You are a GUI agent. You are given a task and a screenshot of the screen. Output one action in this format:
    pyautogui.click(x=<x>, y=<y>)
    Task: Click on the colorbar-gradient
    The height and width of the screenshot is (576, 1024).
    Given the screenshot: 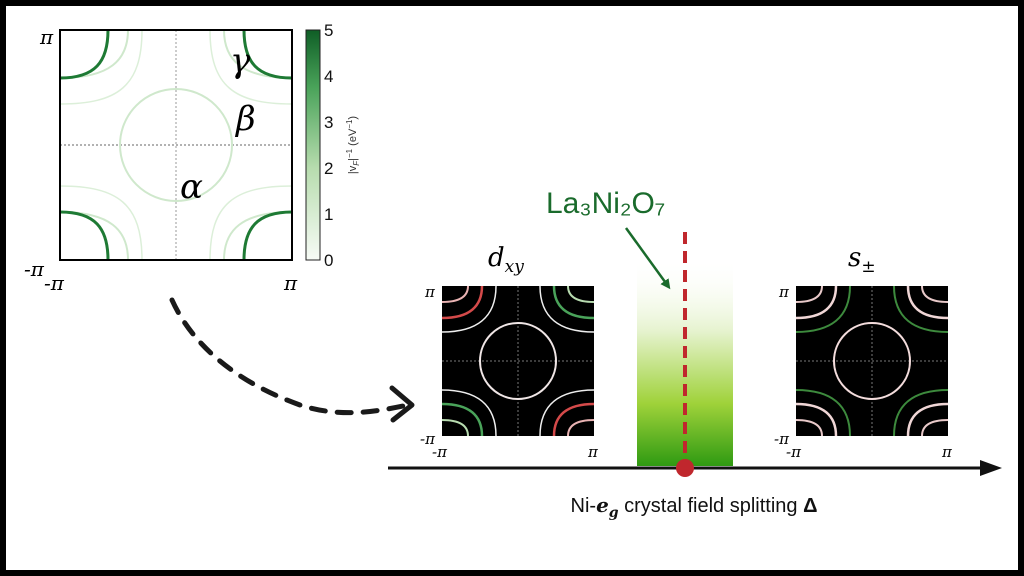 What is the action you would take?
    pyautogui.click(x=313, y=145)
    